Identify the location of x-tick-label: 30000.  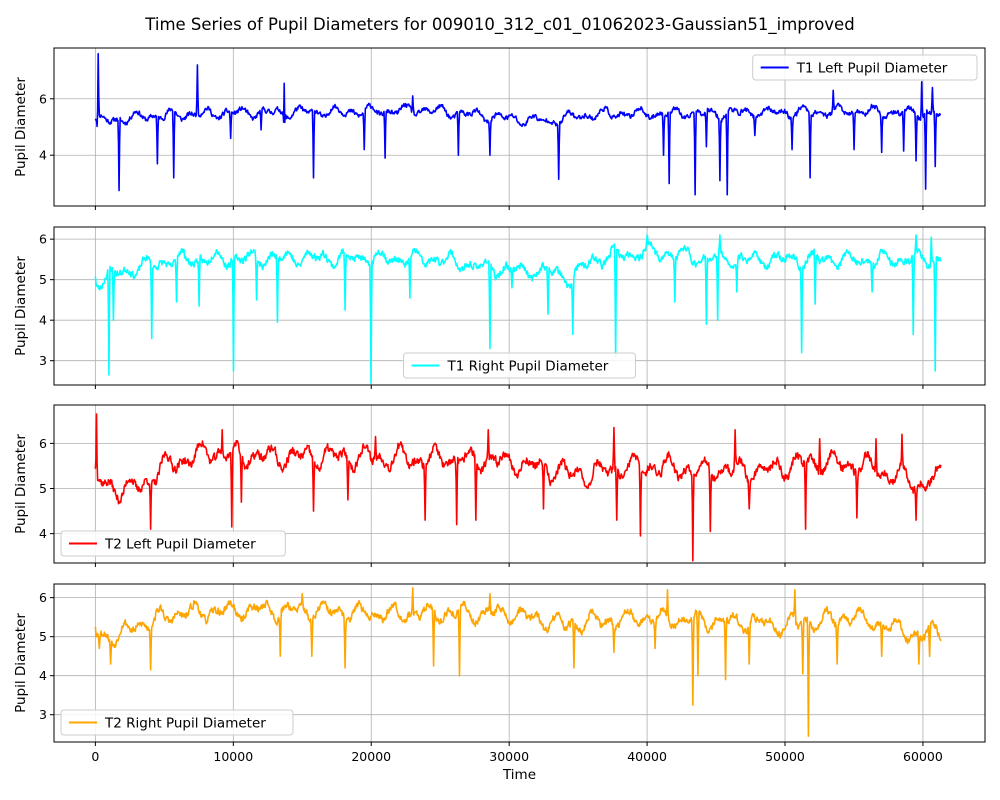
(509, 756).